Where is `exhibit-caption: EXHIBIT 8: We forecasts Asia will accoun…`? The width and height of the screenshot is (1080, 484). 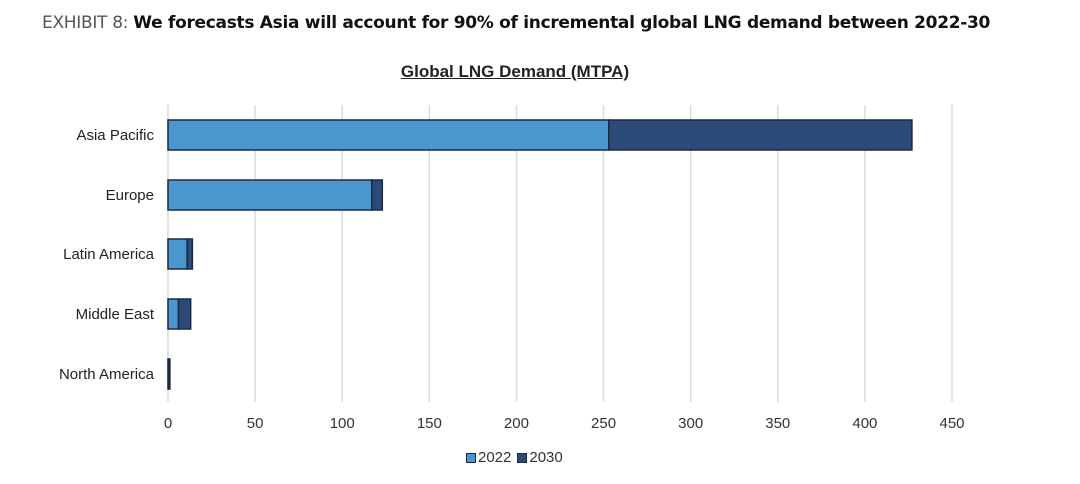 exhibit-caption: EXHIBIT 8: We forecasts Asia will accoun… is located at coordinates (516, 23).